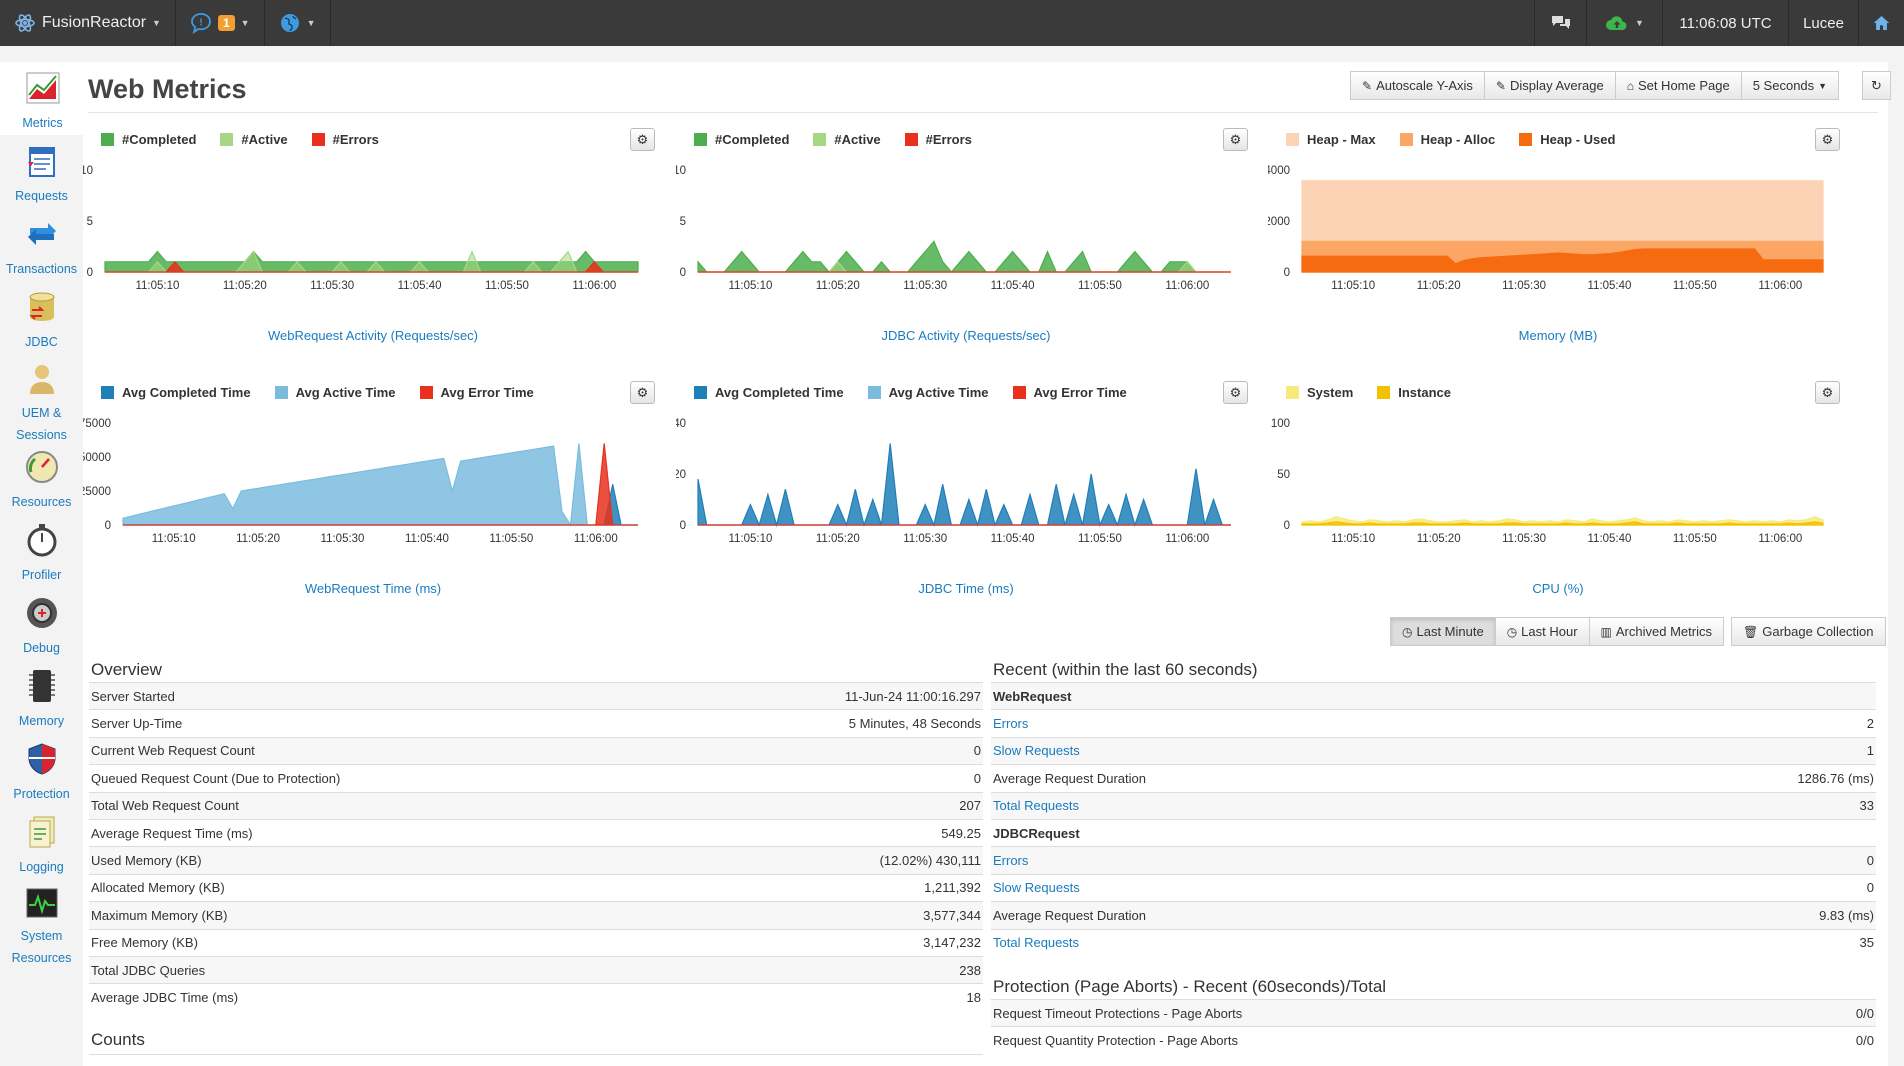  I want to click on set-home-page-button: ⌂ Set Home Page, so click(1678, 85).